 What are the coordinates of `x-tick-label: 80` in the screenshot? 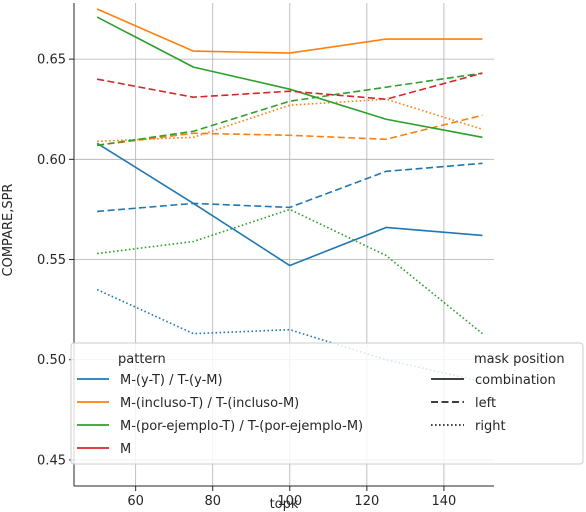 It's located at (212, 501).